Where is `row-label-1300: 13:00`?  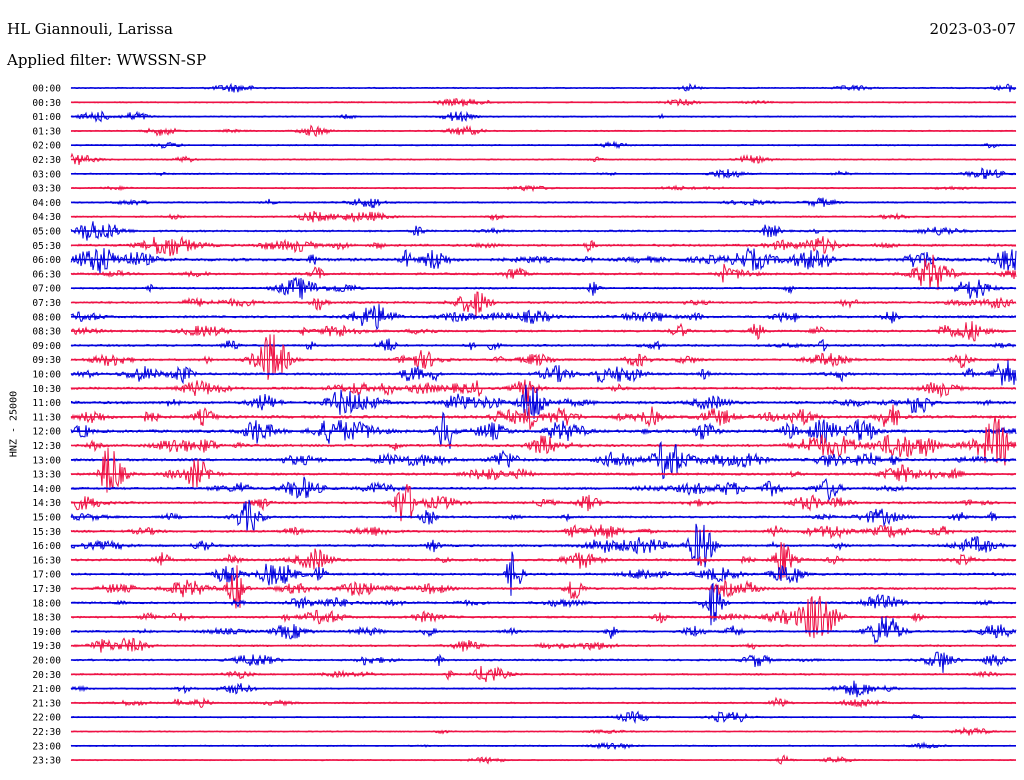
row-label-1300: 13:00 is located at coordinates (46, 460).